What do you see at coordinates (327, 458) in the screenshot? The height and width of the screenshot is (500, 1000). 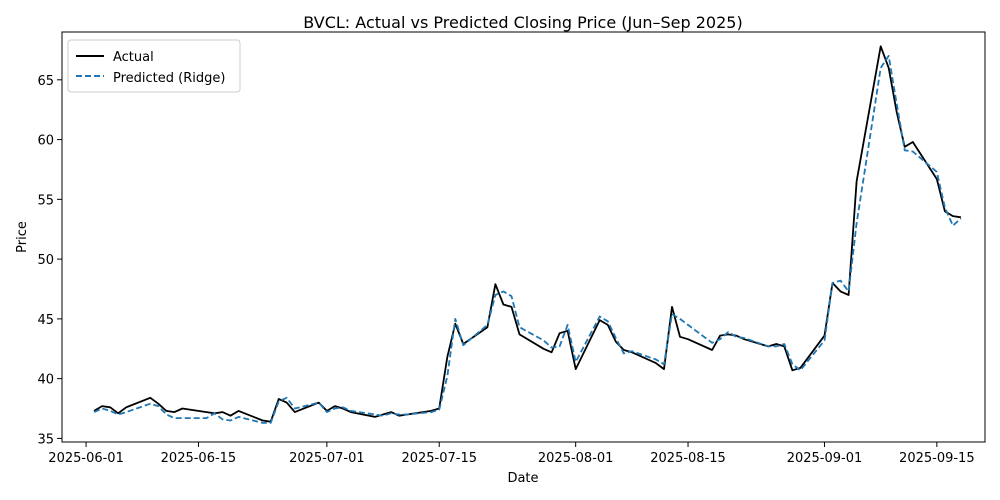 I see `x-tick-label: 2025-07-01` at bounding box center [327, 458].